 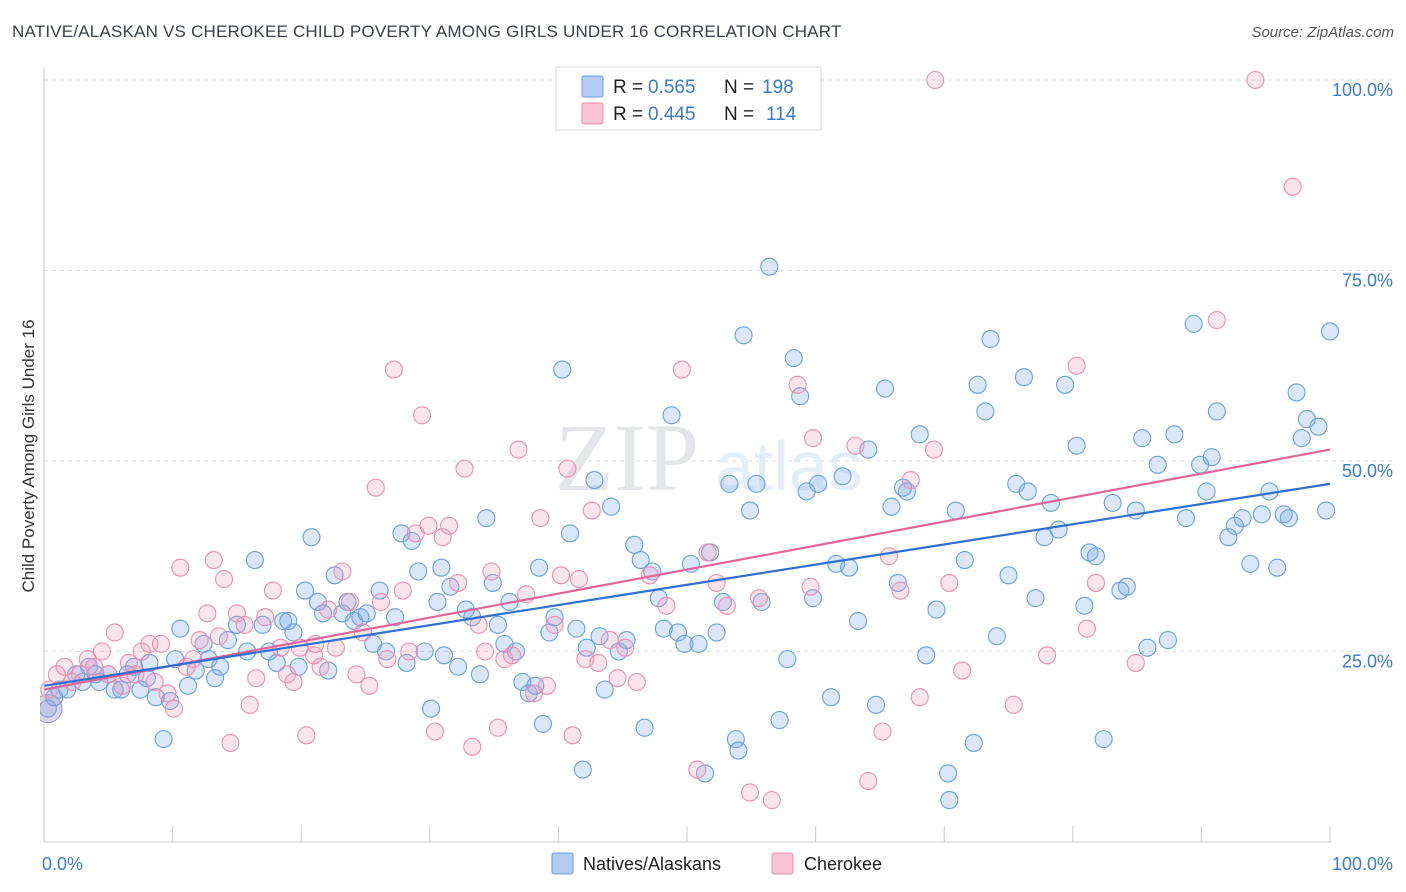 I want to click on y-tick-labels: 25.0% 50.0% 75.0% 100.0%, so click(x=1362, y=376).